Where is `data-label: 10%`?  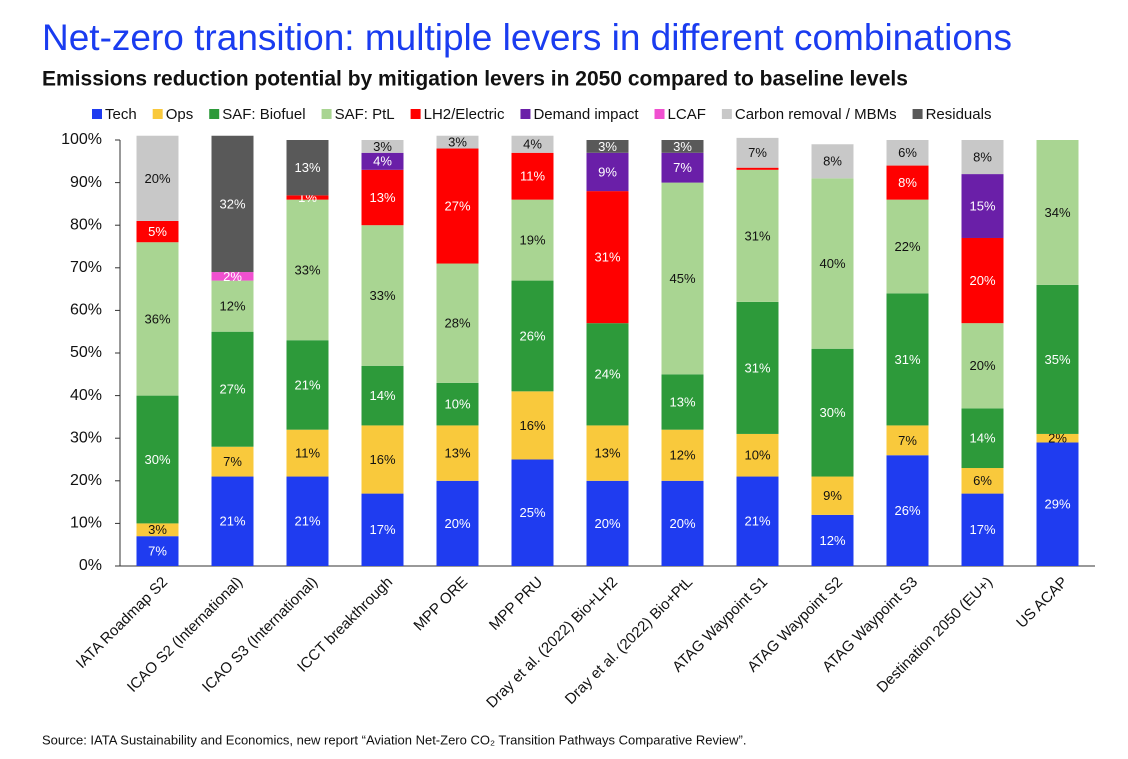
data-label: 10% is located at coordinates (457, 404).